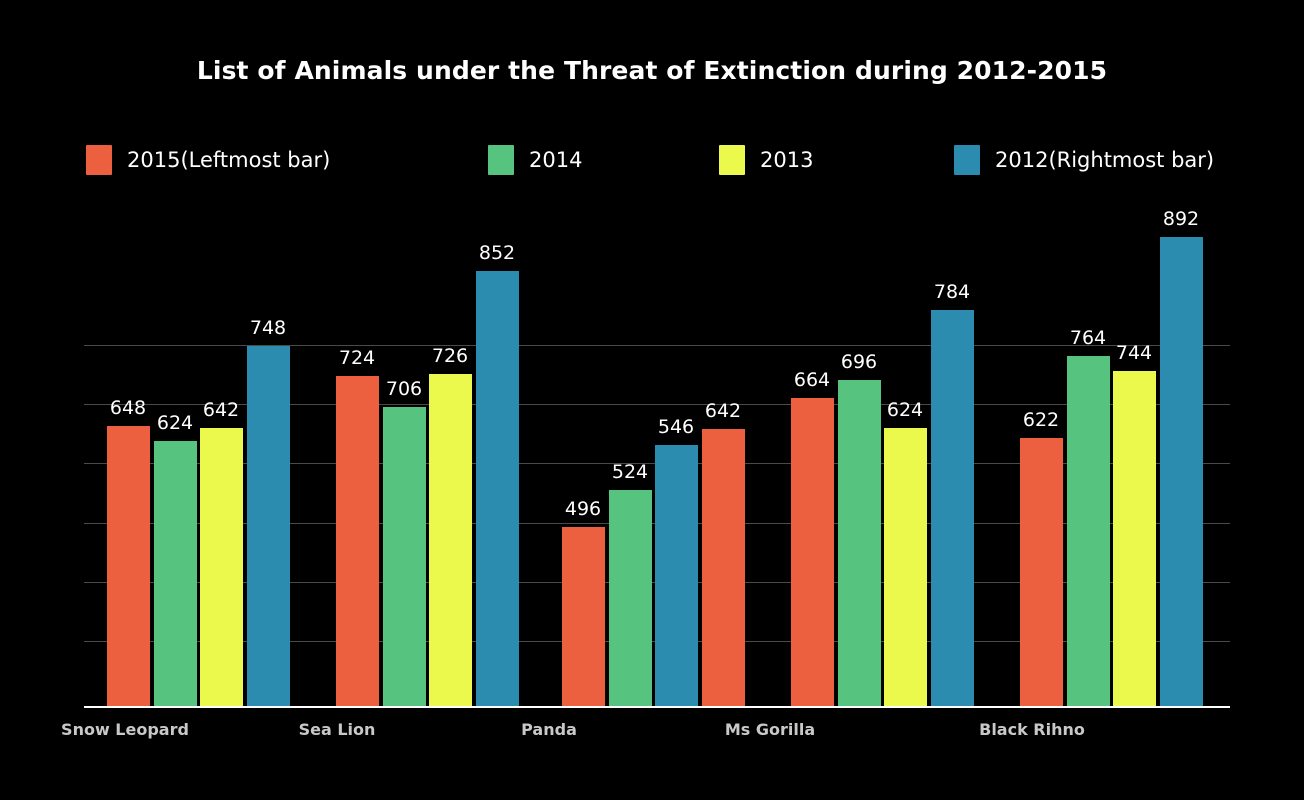 This screenshot has width=1304, height=800. What do you see at coordinates (770, 729) in the screenshot?
I see `category-label-3: Ms Gorilla` at bounding box center [770, 729].